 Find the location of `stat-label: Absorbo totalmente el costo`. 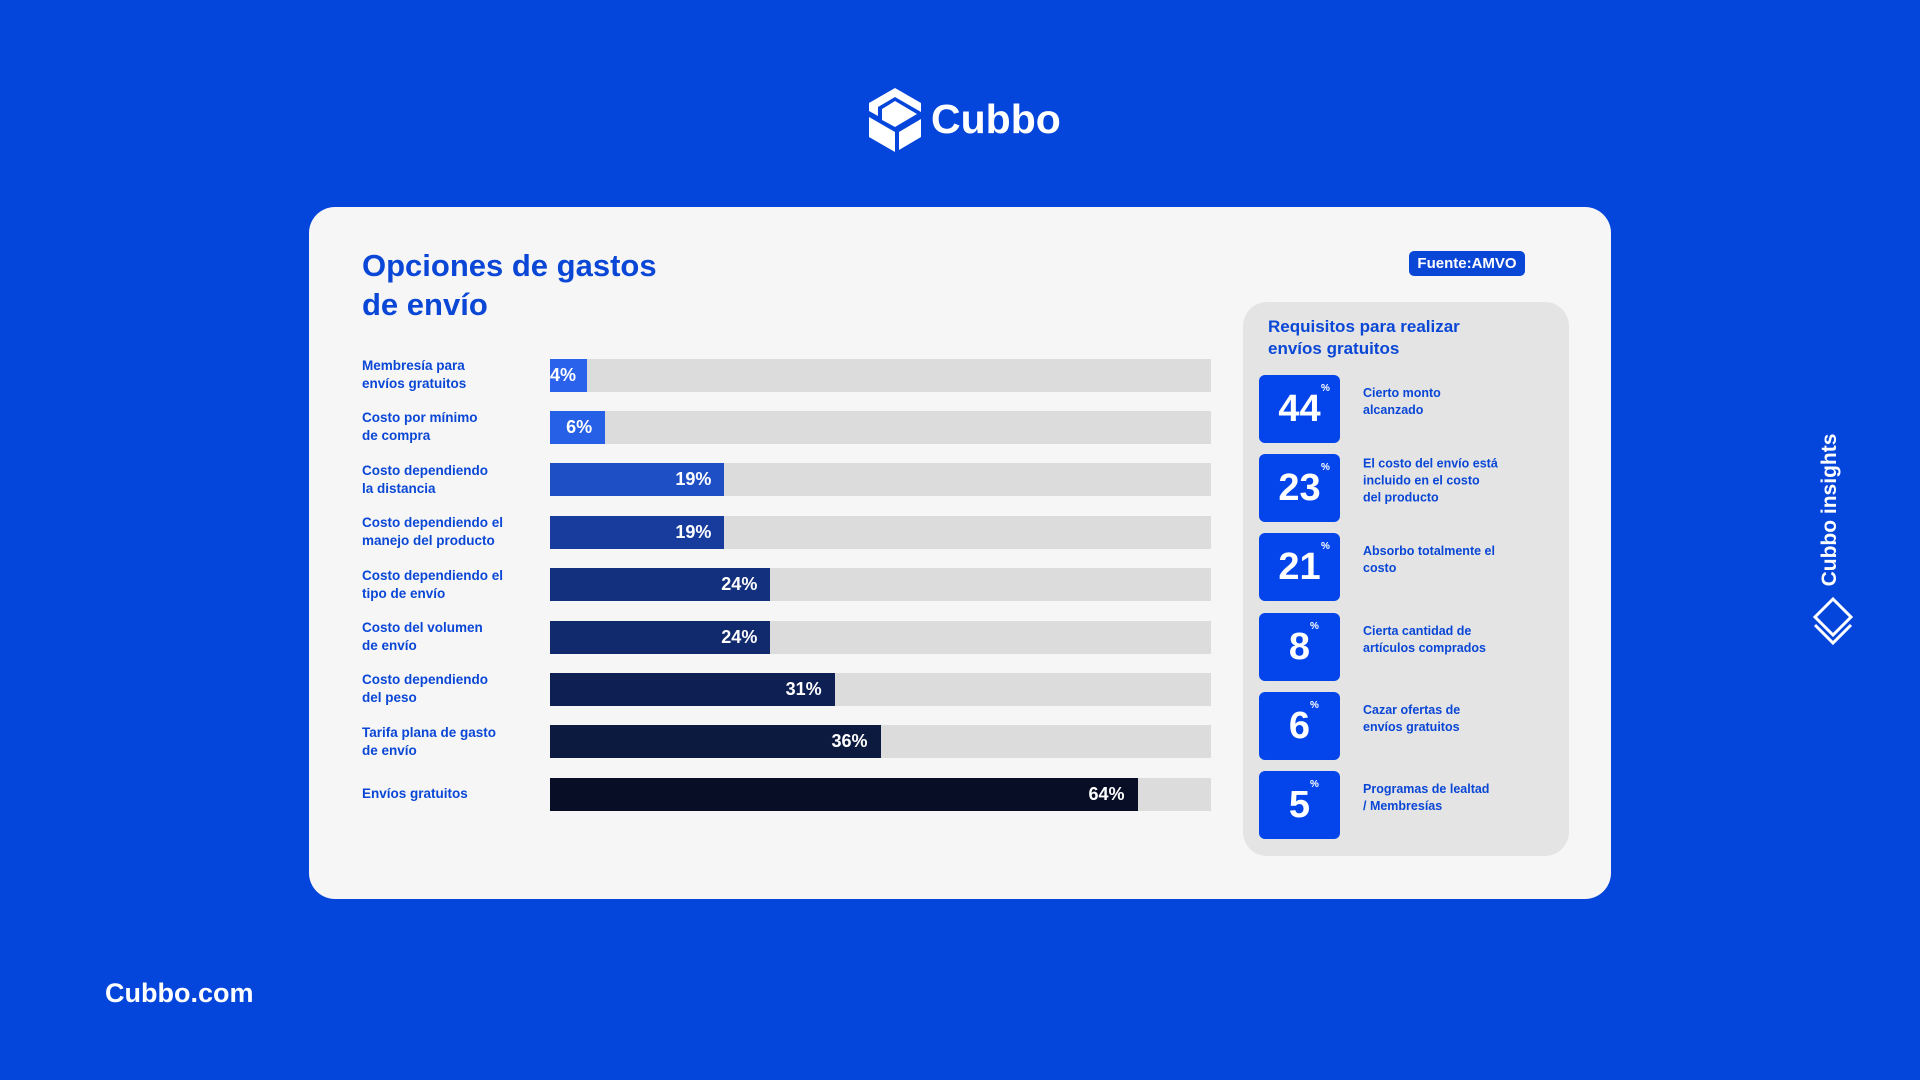

stat-label: Absorbo totalmente el costo is located at coordinates (1429, 560).